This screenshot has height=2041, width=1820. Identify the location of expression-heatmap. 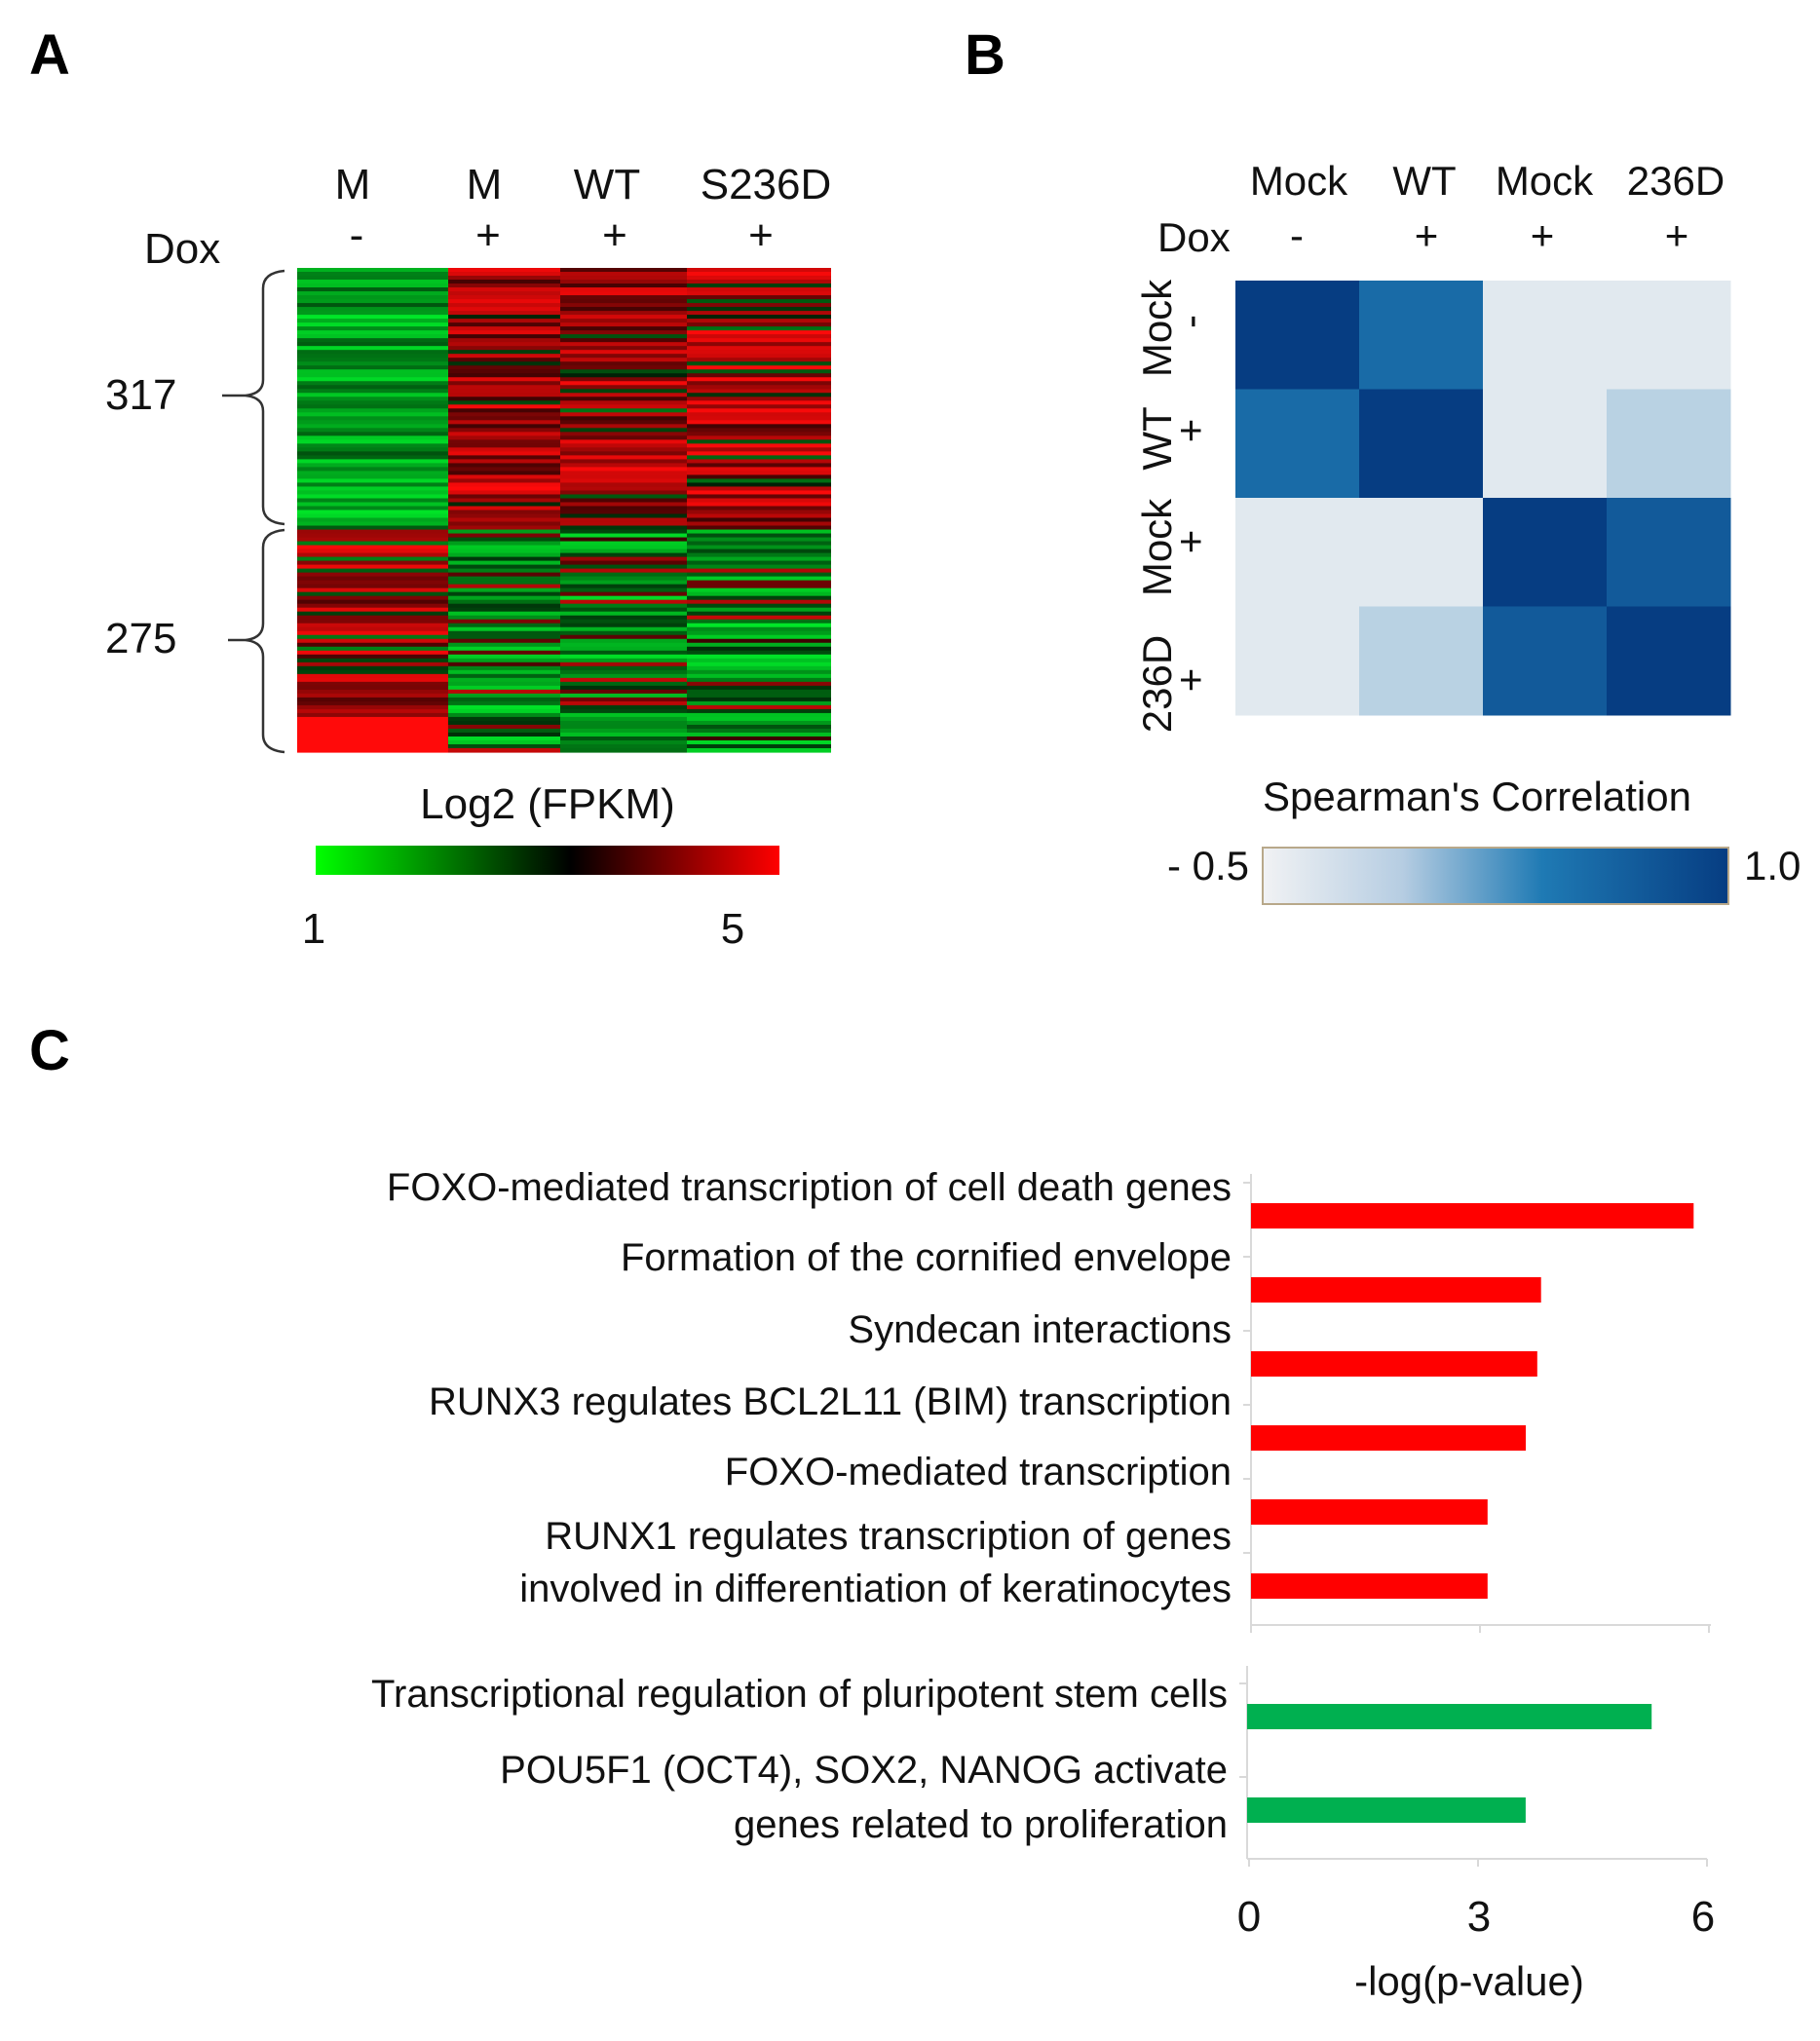
(564, 510).